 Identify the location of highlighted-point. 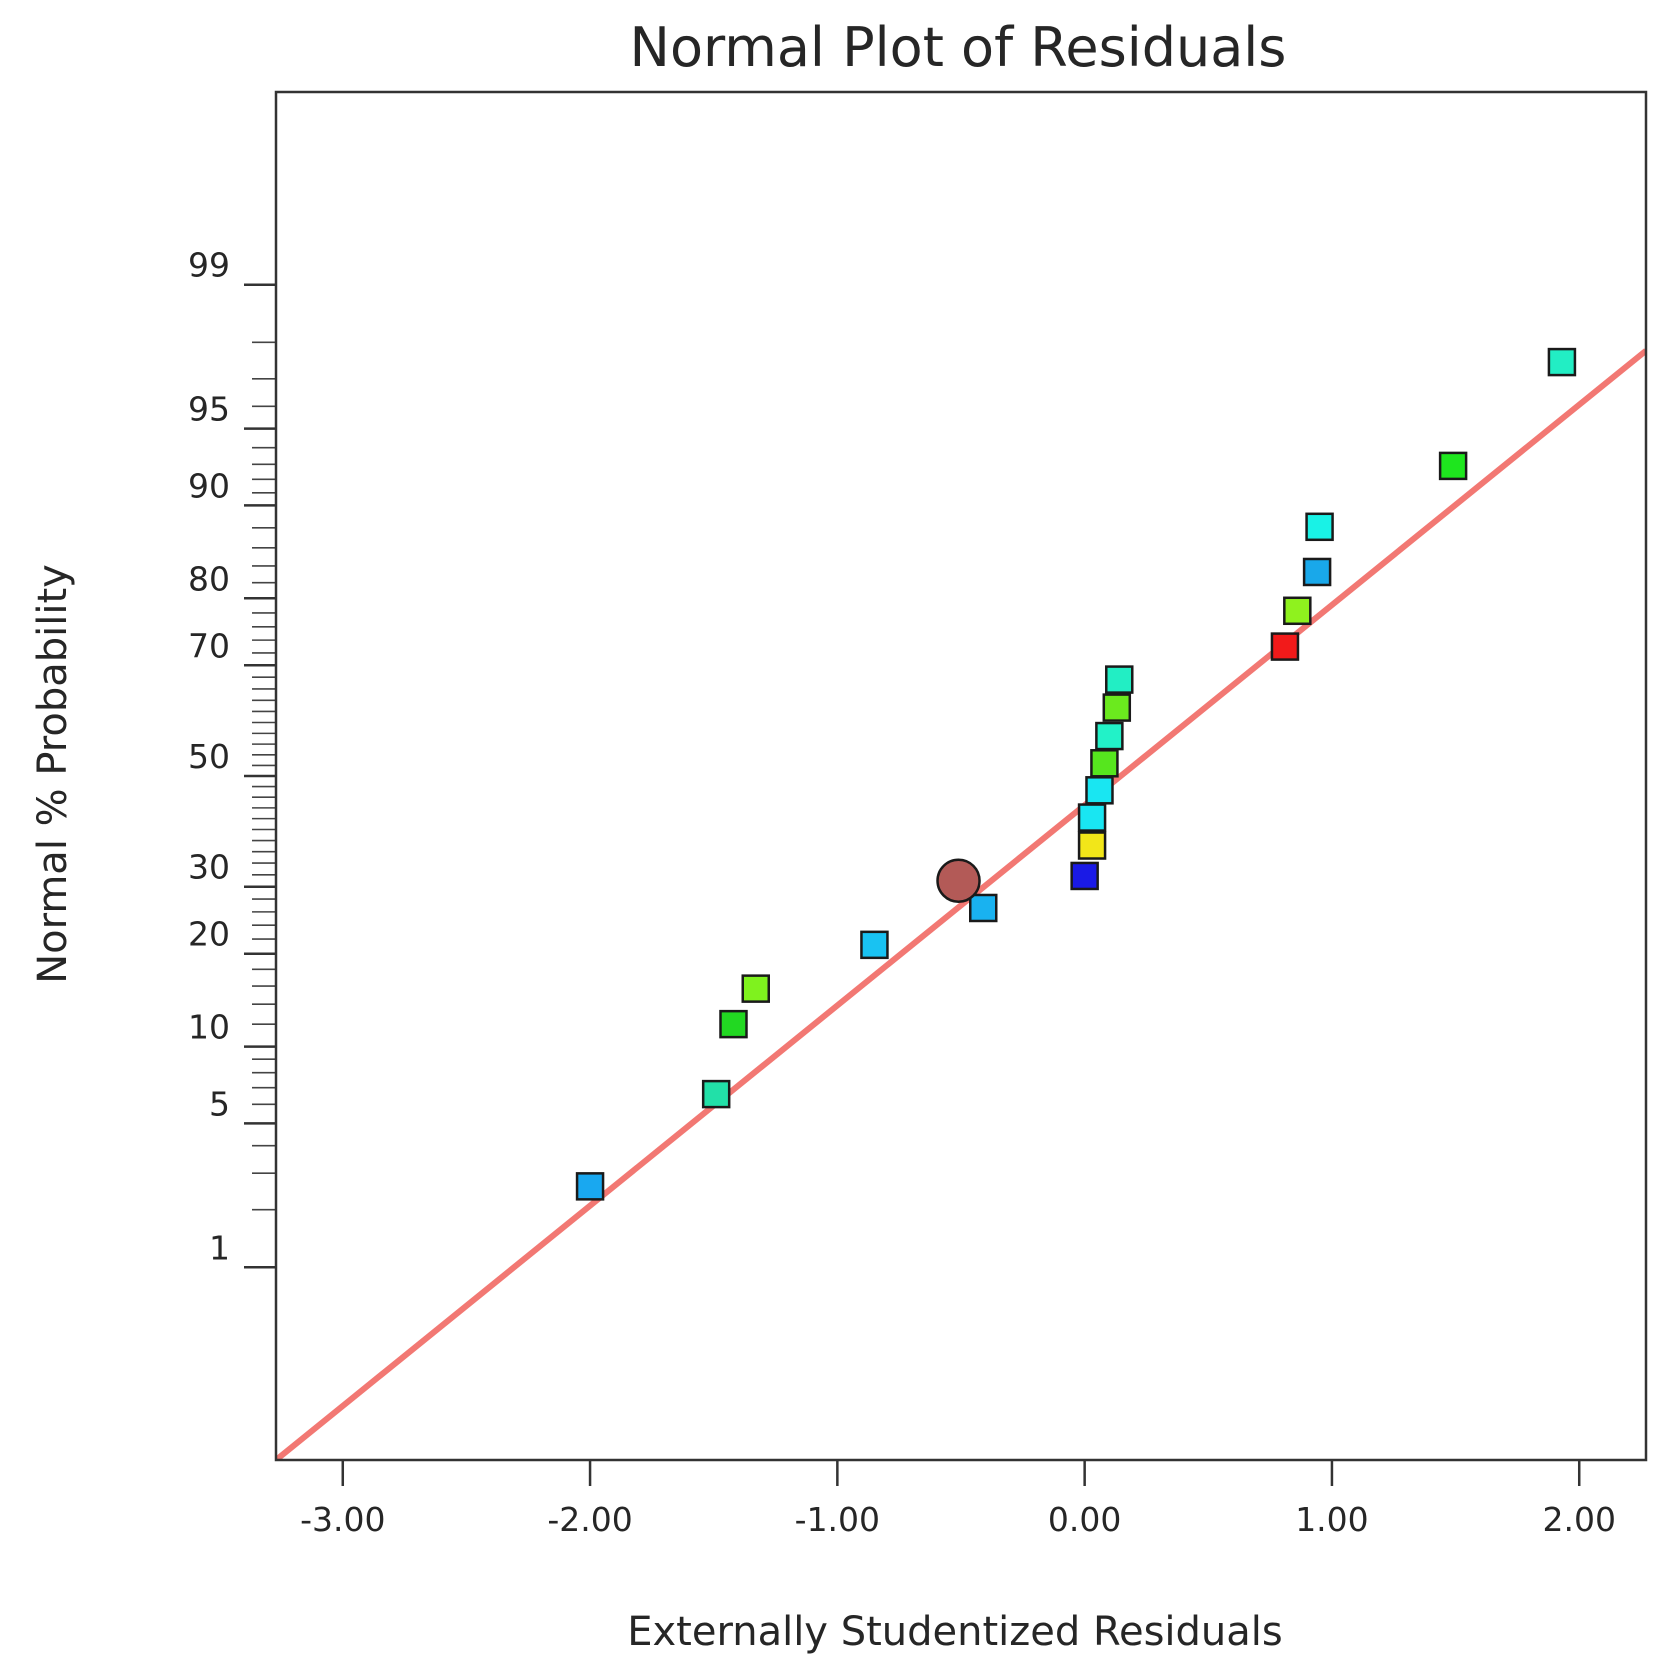
(958, 880).